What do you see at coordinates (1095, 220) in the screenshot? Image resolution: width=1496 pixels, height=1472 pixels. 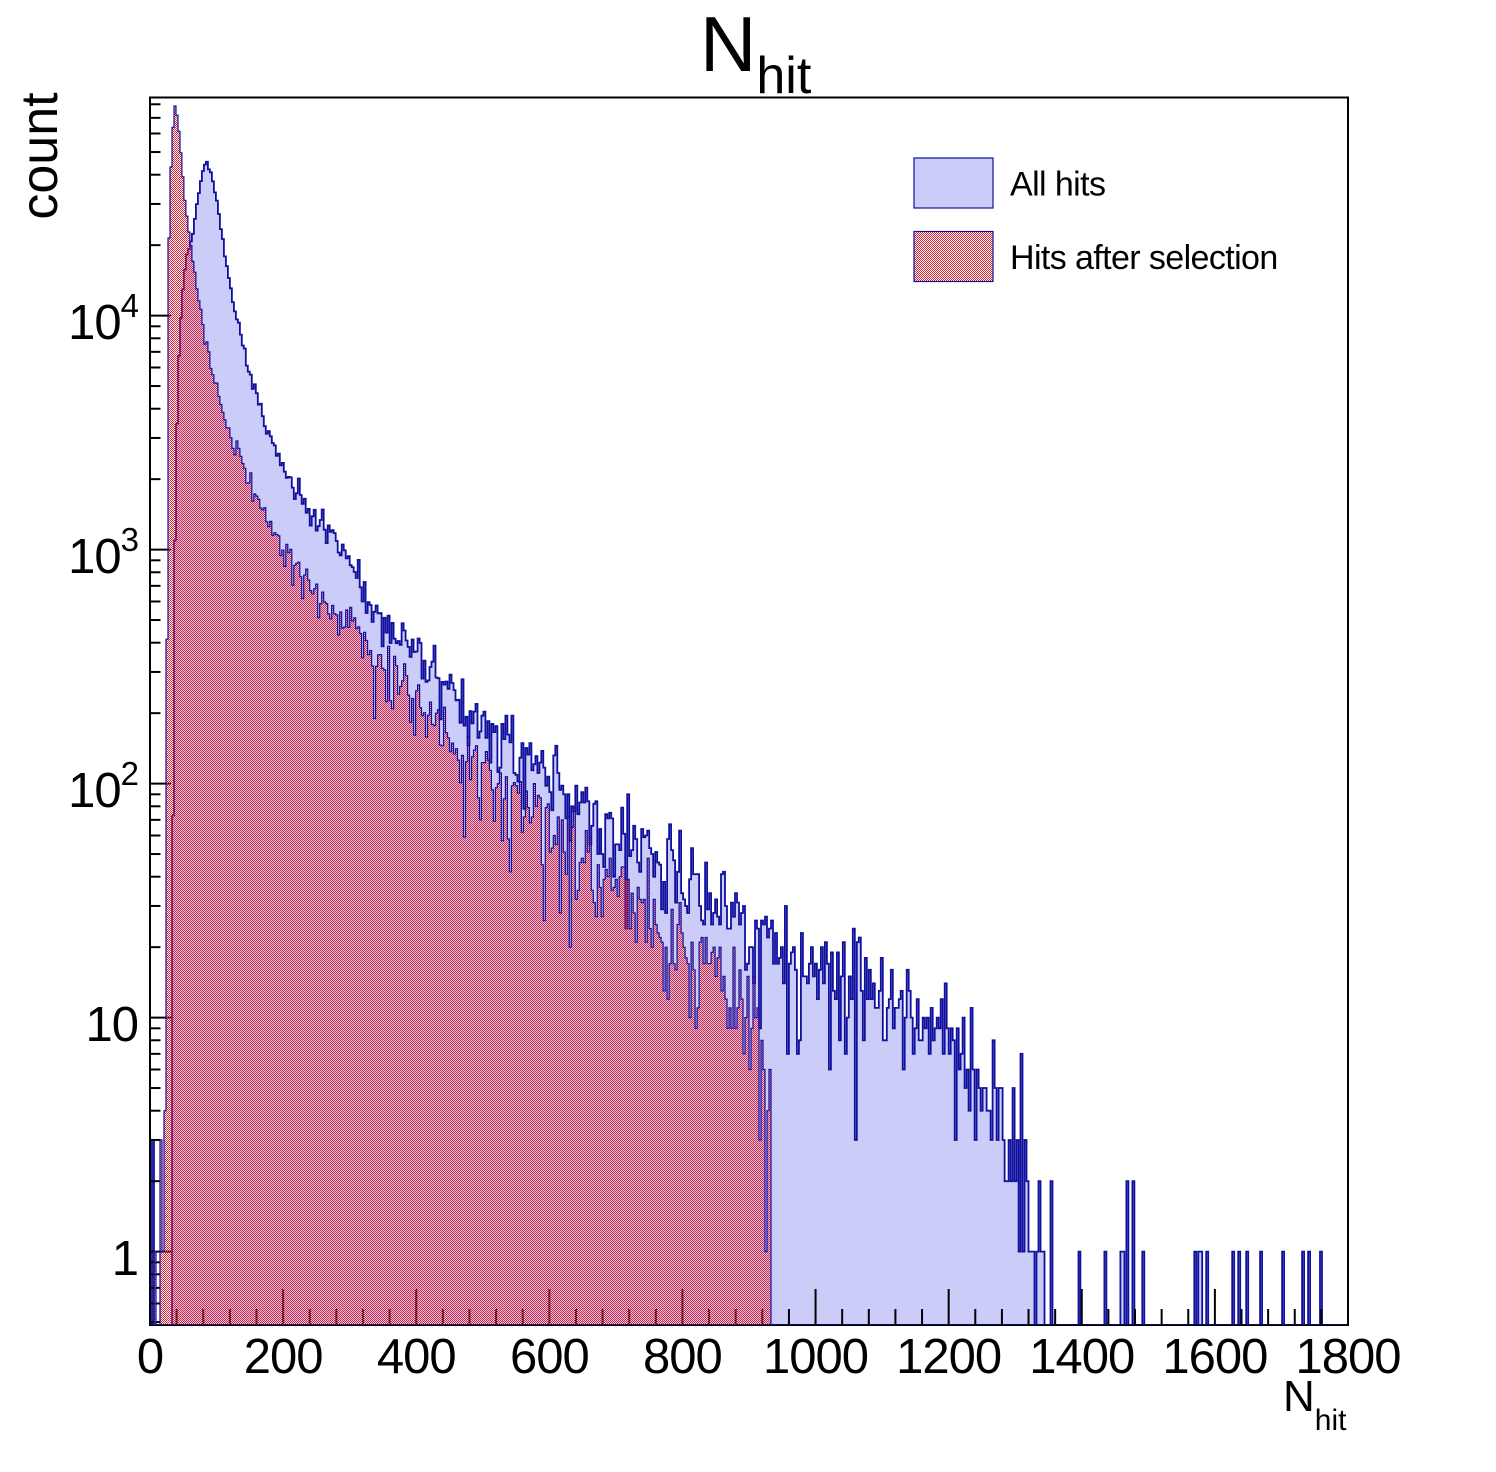 I see `legend: All hits Hits after selection` at bounding box center [1095, 220].